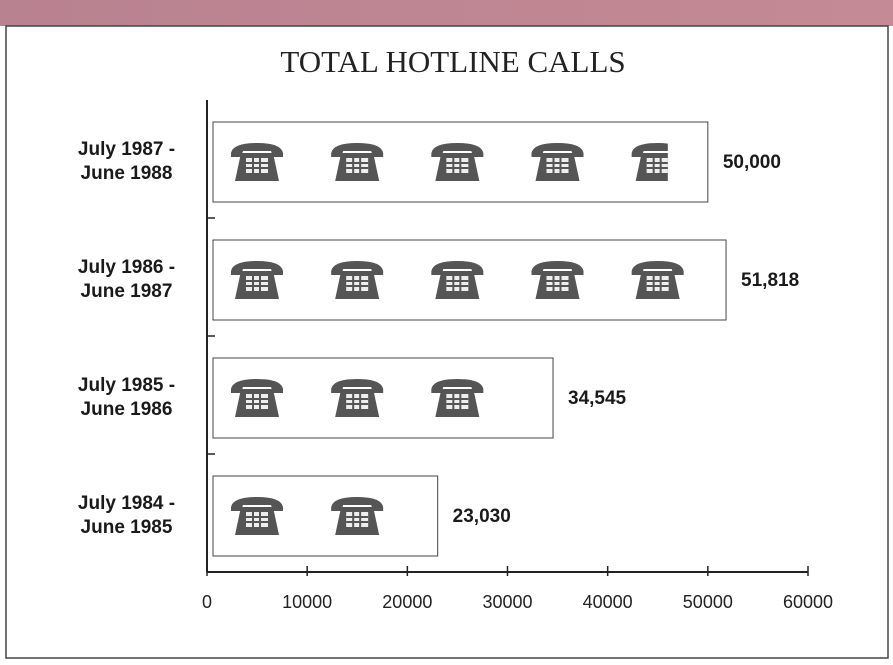  Describe the element at coordinates (452, 61) in the screenshot. I see `chart-title: TOTAL HOTLINE CALLS` at that location.